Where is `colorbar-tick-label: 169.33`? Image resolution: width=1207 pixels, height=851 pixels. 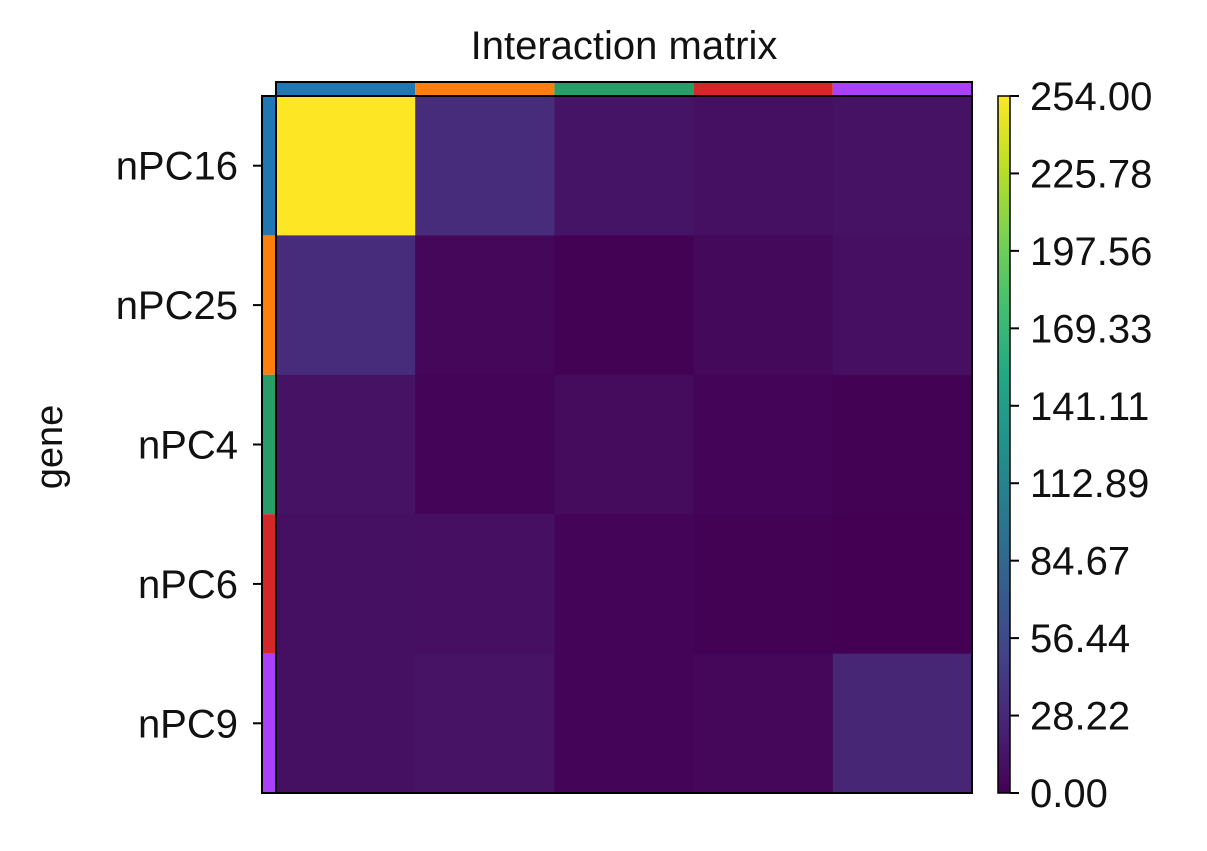
colorbar-tick-label: 169.33 is located at coordinates (1091, 329).